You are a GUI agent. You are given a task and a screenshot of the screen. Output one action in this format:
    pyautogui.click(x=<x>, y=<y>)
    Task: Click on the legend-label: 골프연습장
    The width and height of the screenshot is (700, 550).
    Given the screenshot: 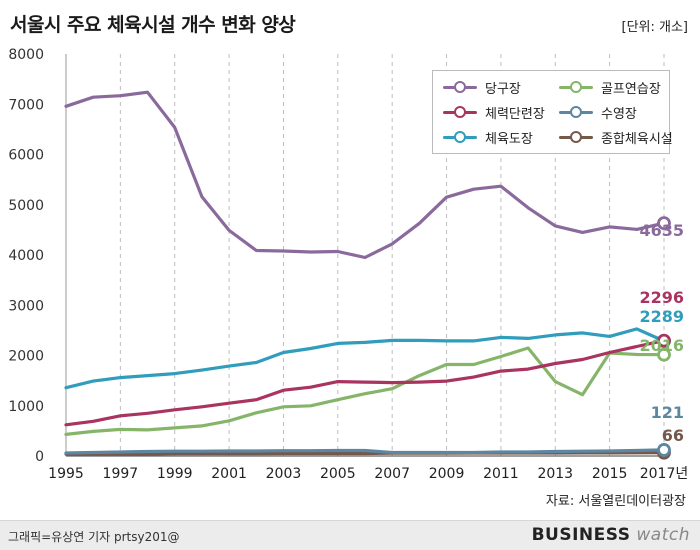 What is the action you would take?
    pyautogui.click(x=631, y=89)
    